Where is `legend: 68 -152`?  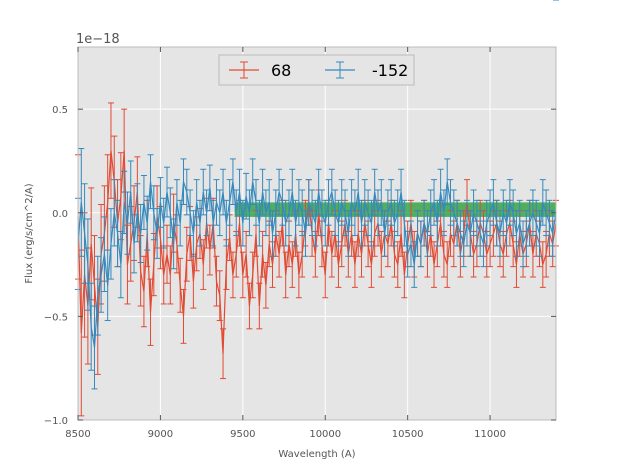 legend: 68 -152 is located at coordinates (316, 70).